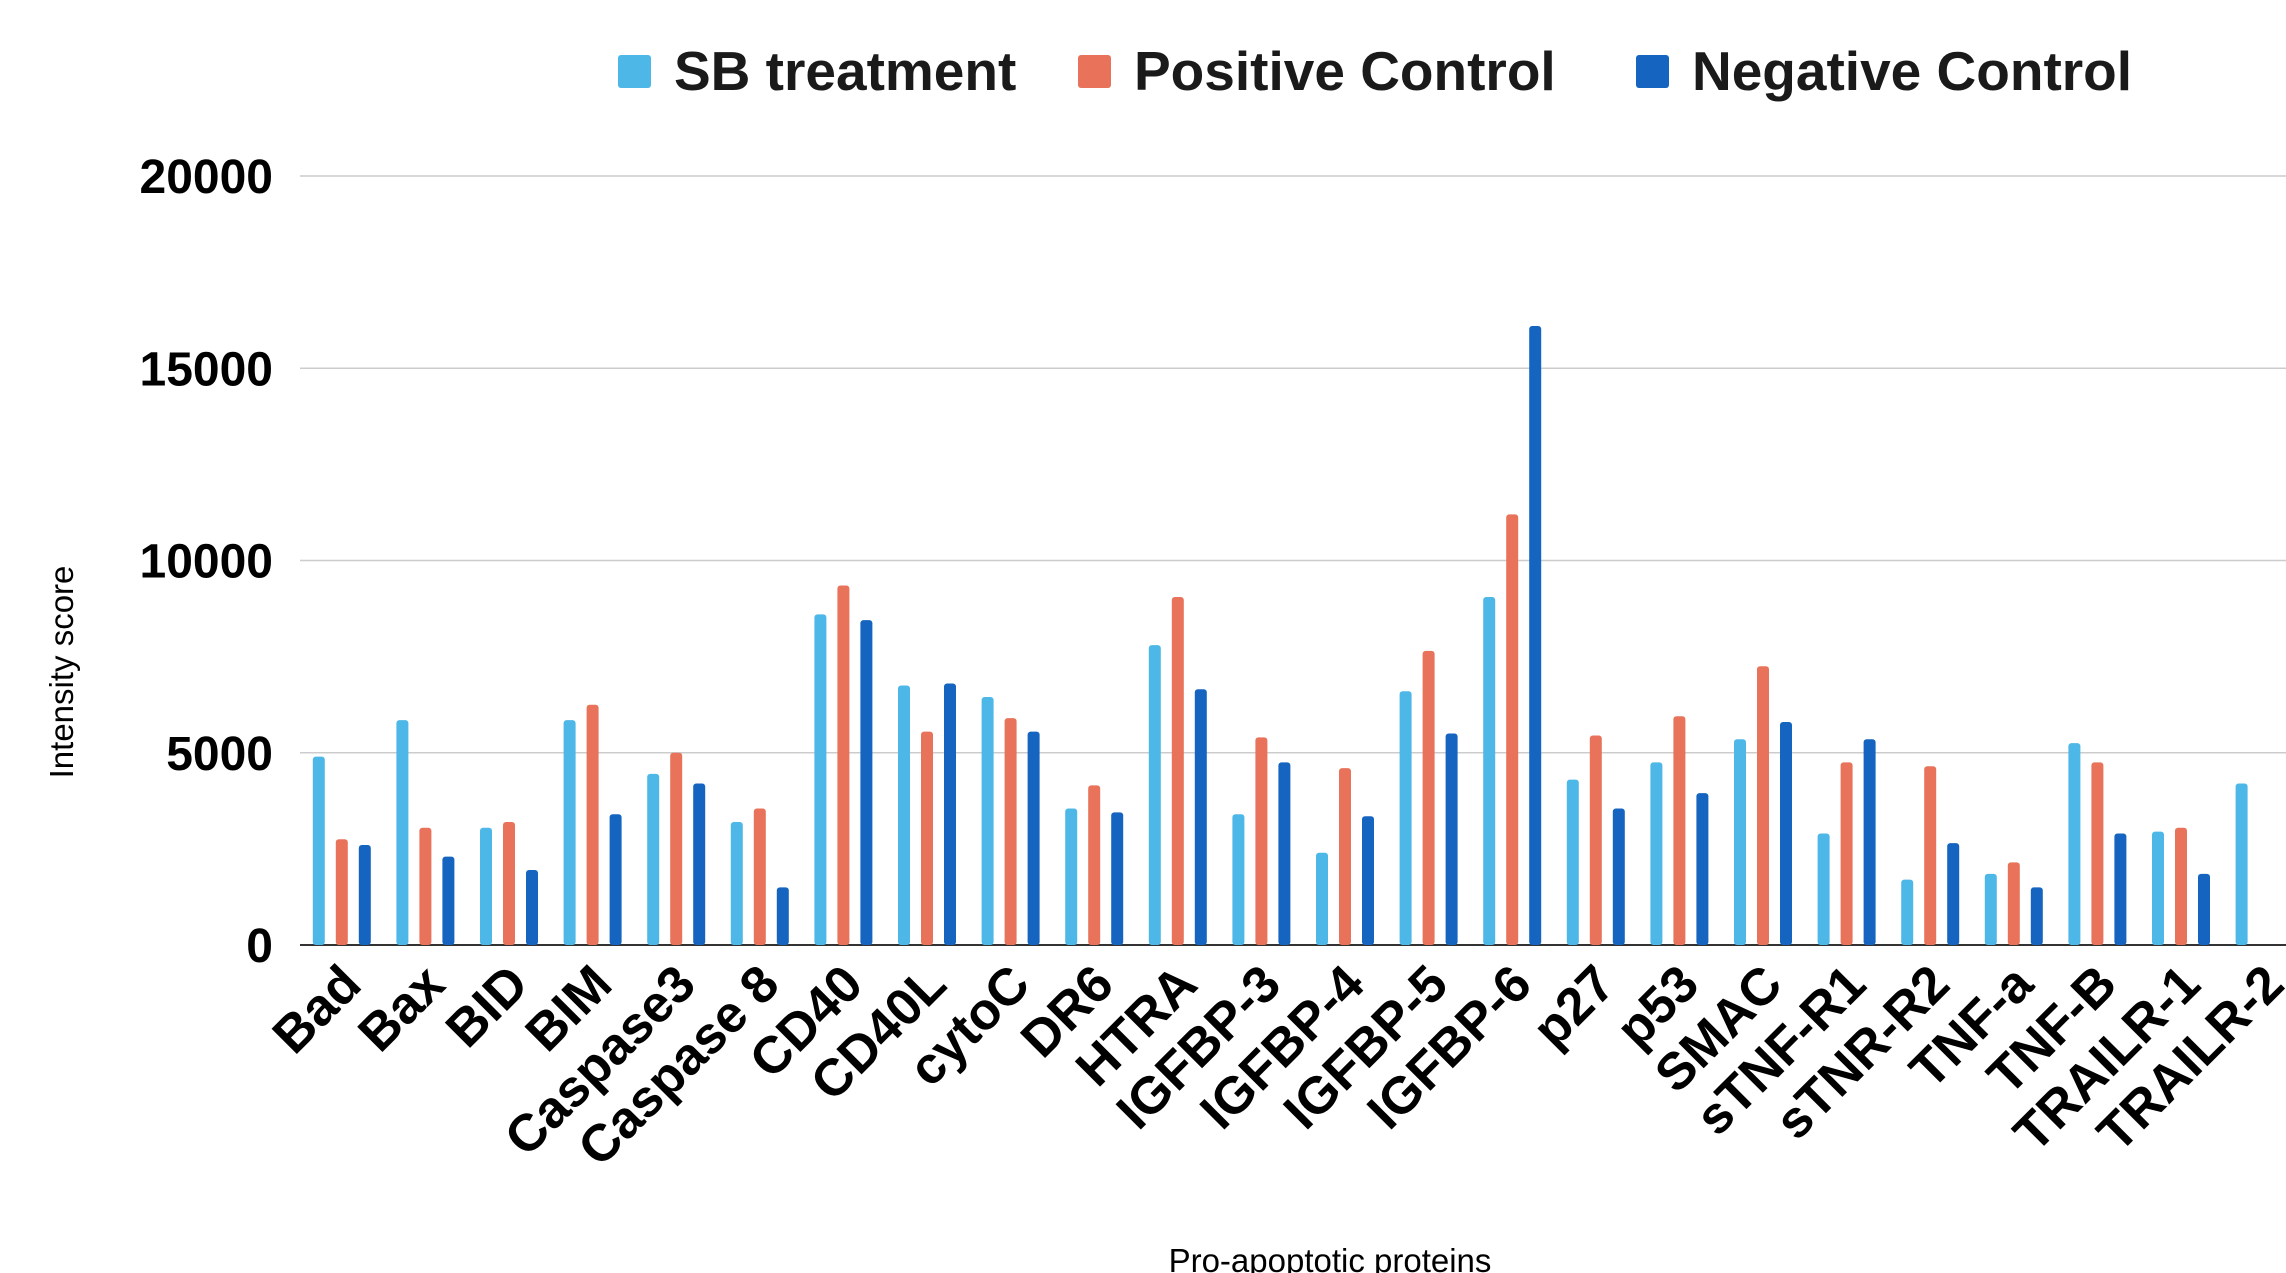  What do you see at coordinates (1345, 71) in the screenshot?
I see `legend-entry-label: Positive Control` at bounding box center [1345, 71].